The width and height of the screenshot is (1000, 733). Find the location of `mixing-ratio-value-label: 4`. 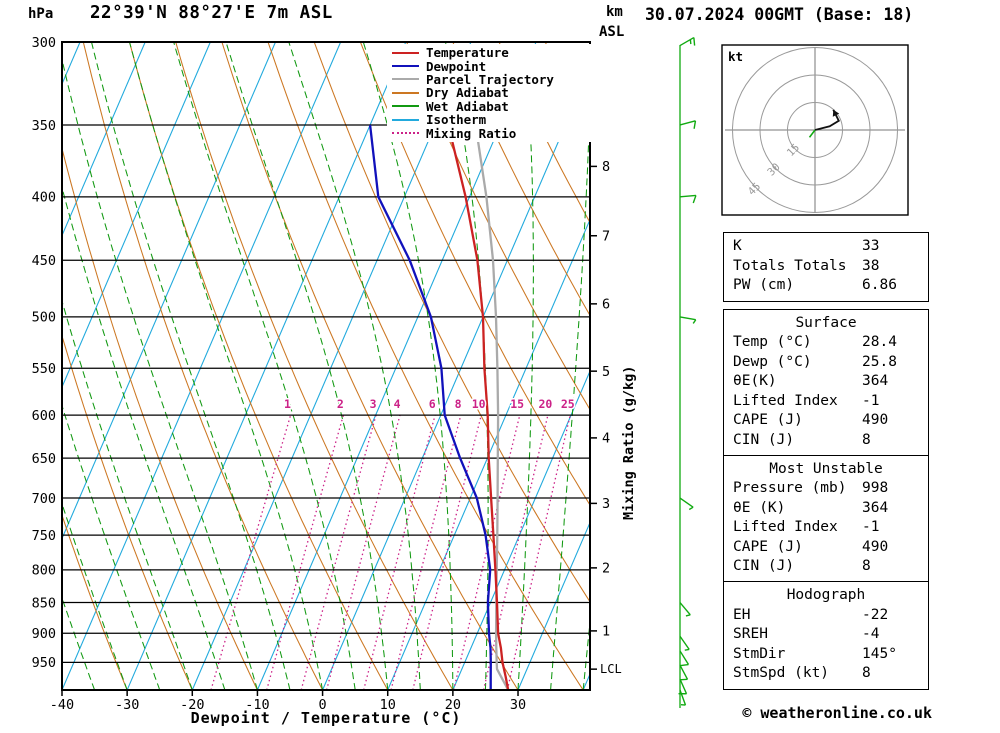

mixing-ratio-value-label: 4 is located at coordinates (397, 404).